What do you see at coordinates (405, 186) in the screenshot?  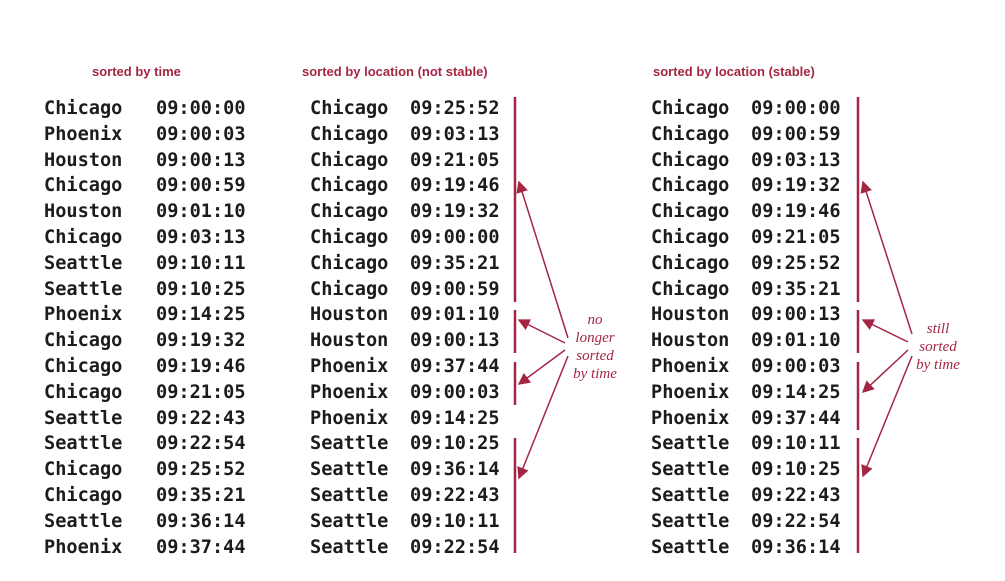 I see `table-row: Chicago 09:19:46` at bounding box center [405, 186].